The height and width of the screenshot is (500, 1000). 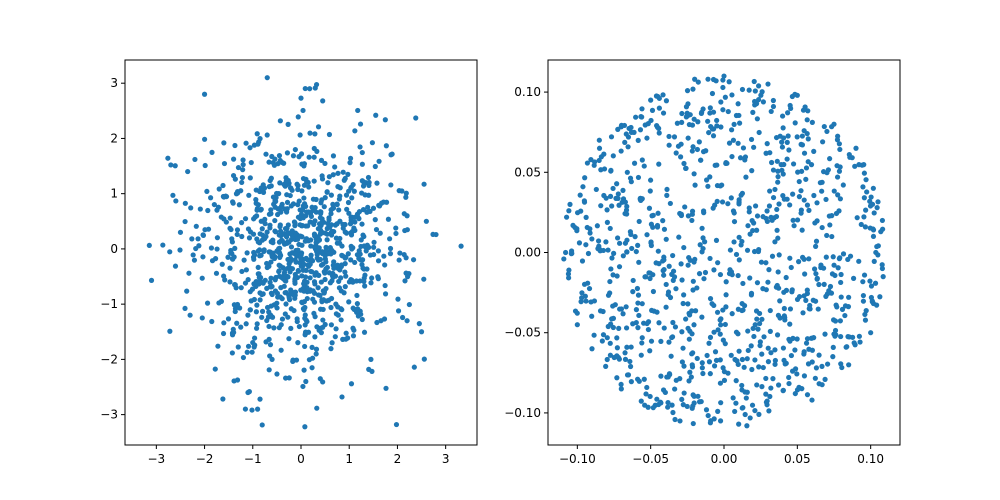 What do you see at coordinates (724, 459) in the screenshot?
I see `x-tick-label: 0.00` at bounding box center [724, 459].